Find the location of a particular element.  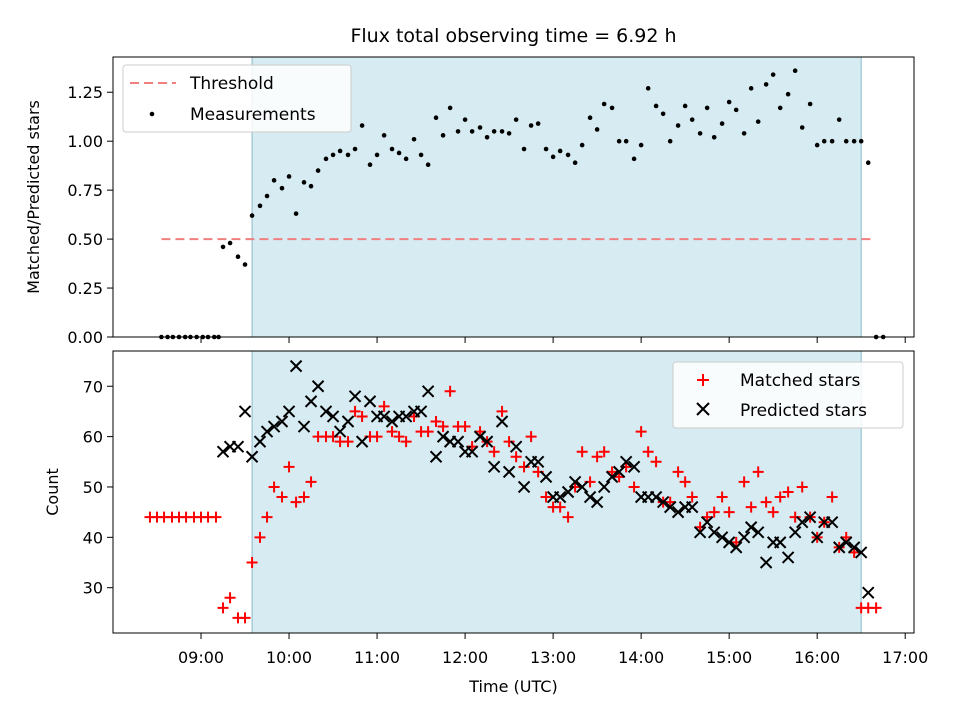

top-y-tick-label: 1.25 is located at coordinates (85, 92).